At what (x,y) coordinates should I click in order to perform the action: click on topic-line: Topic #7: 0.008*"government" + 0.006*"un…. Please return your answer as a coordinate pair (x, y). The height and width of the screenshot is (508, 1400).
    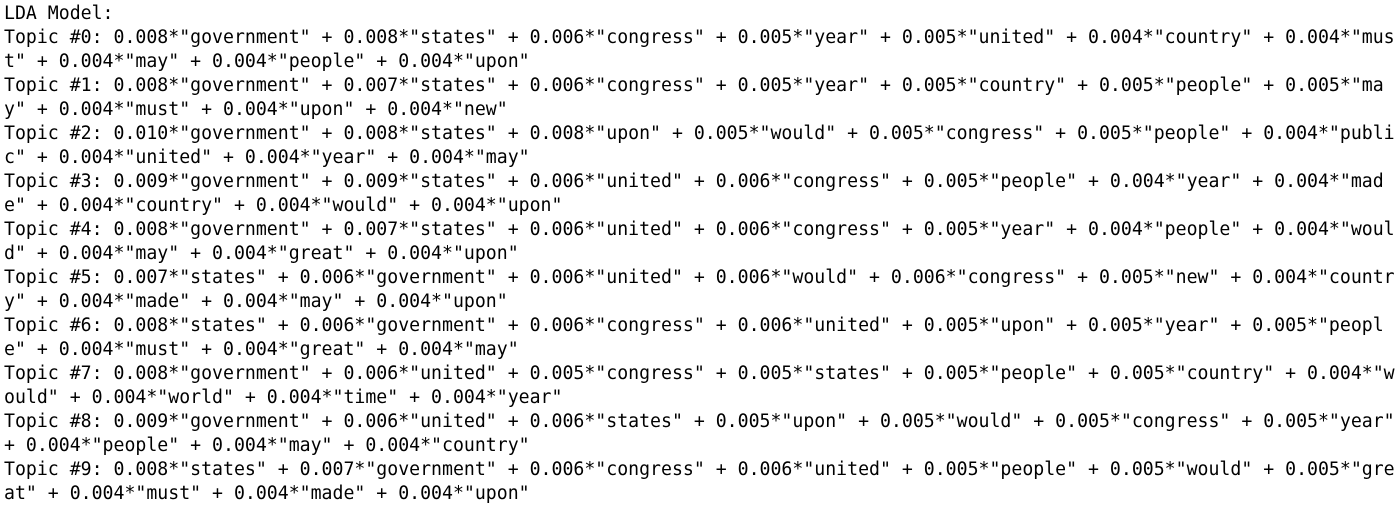
    Looking at the image, I should click on (699, 385).